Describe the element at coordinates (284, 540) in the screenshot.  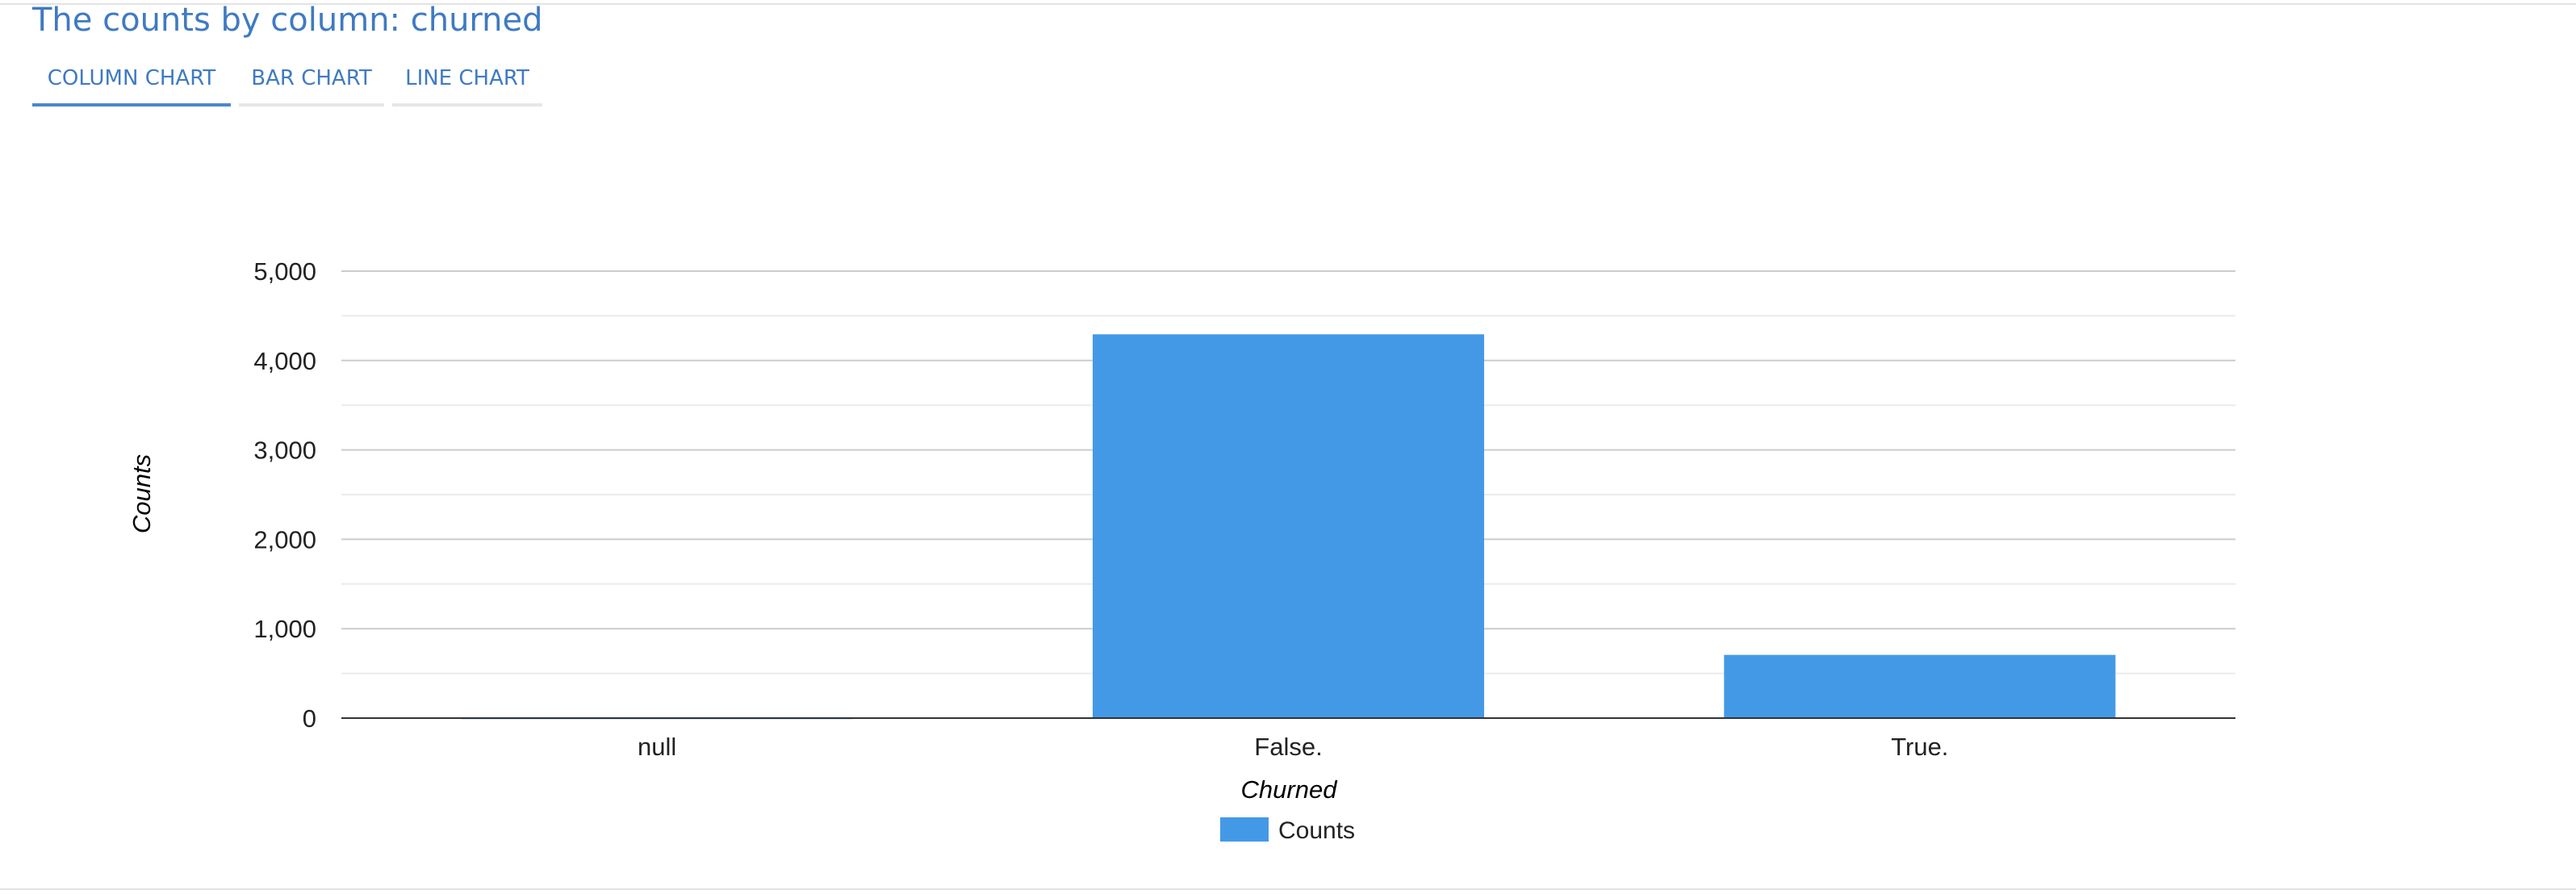
I see `y-tick-label-2: 2,000` at that location.